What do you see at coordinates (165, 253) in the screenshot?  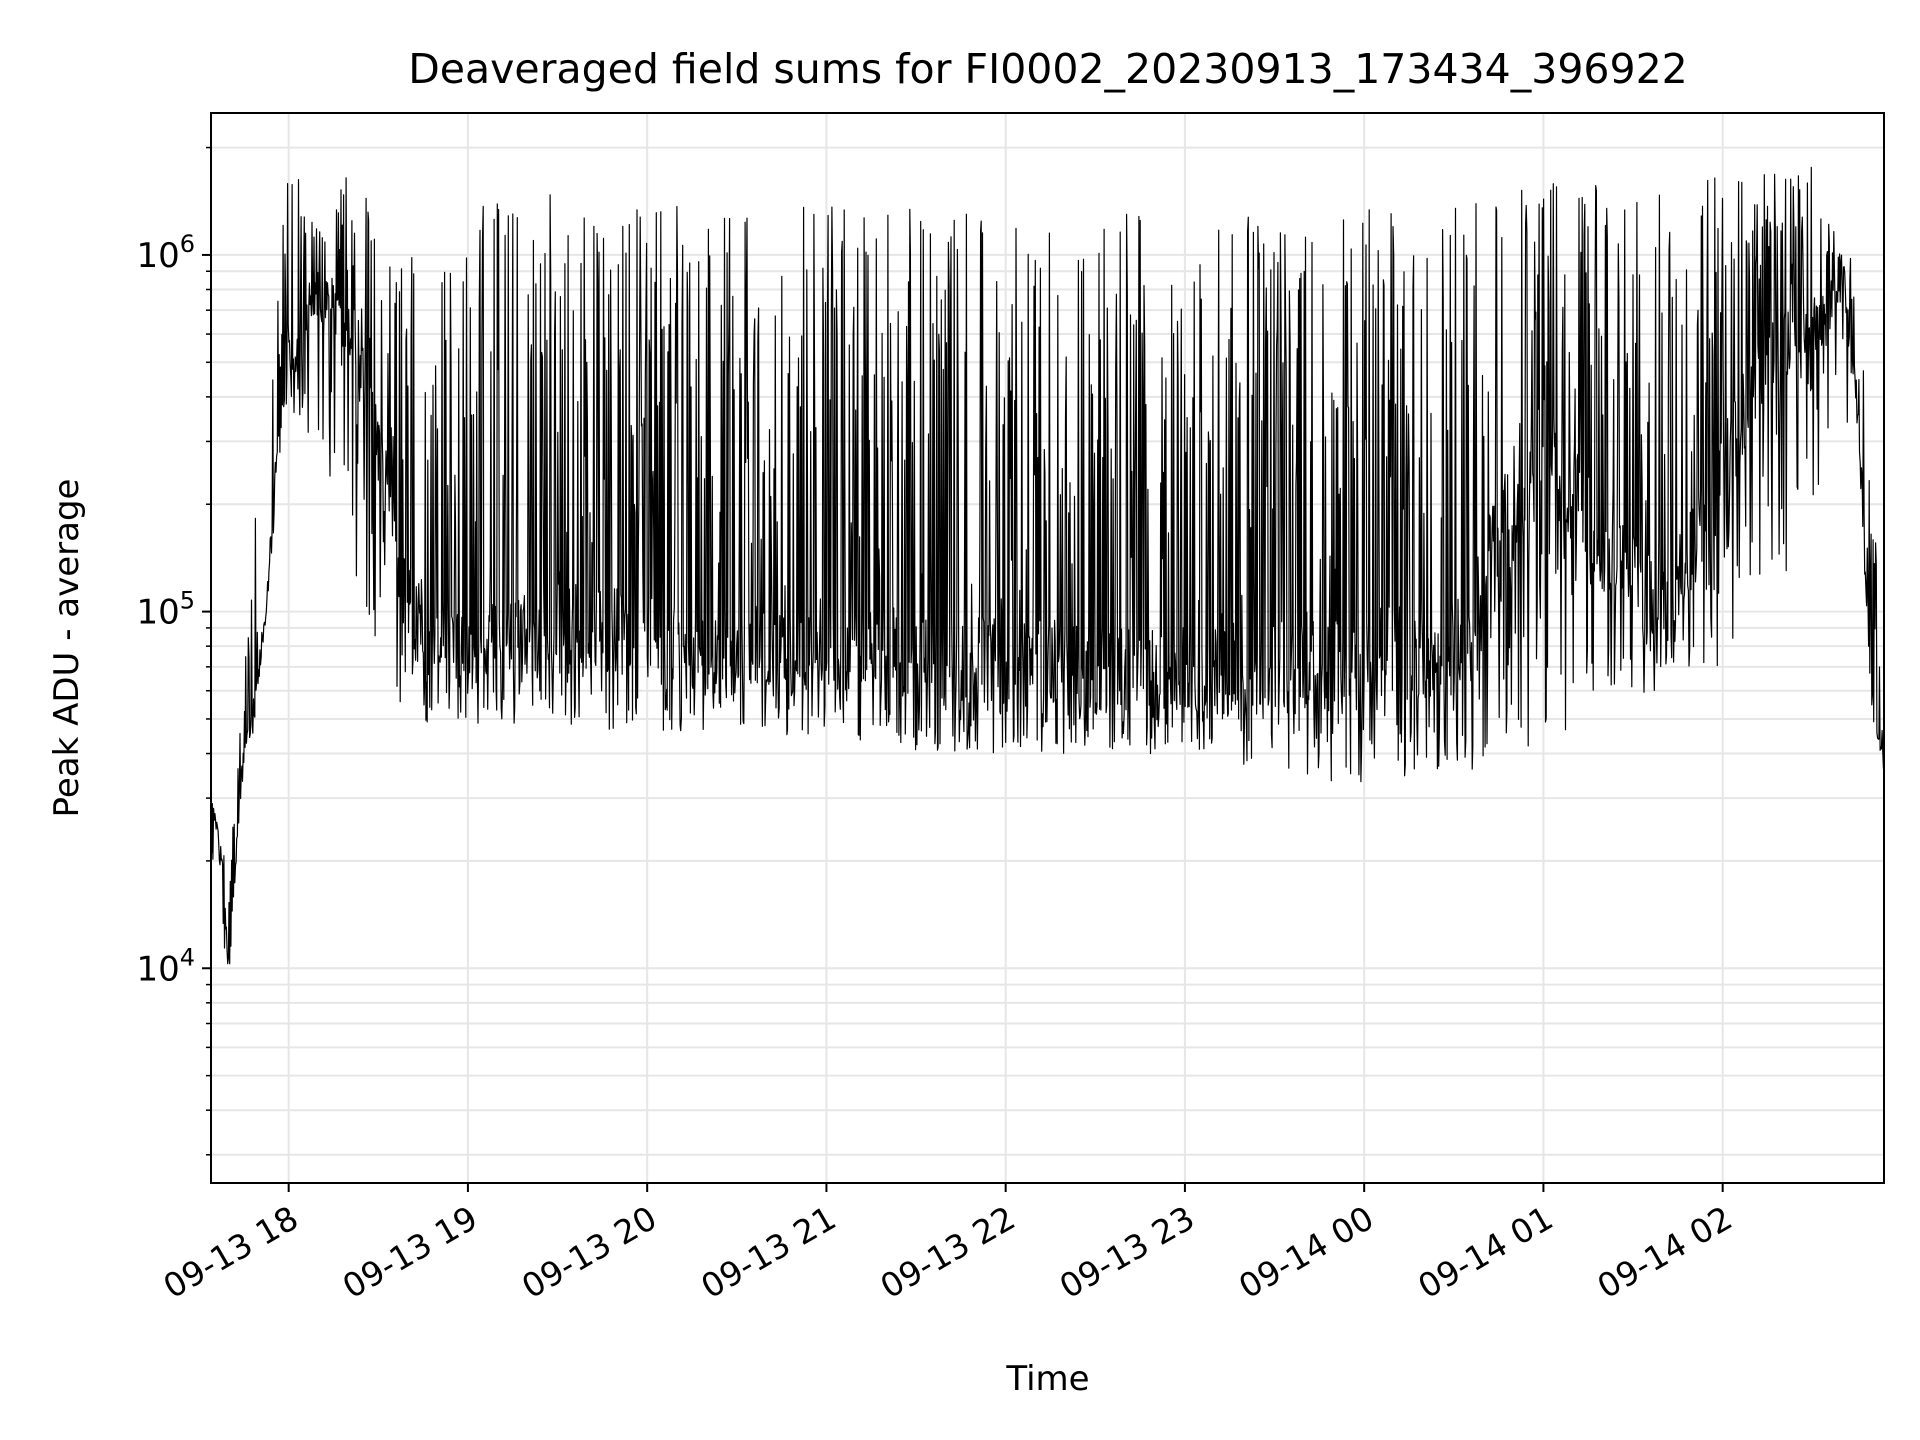 I see `y-tick-label: 10⁶` at bounding box center [165, 253].